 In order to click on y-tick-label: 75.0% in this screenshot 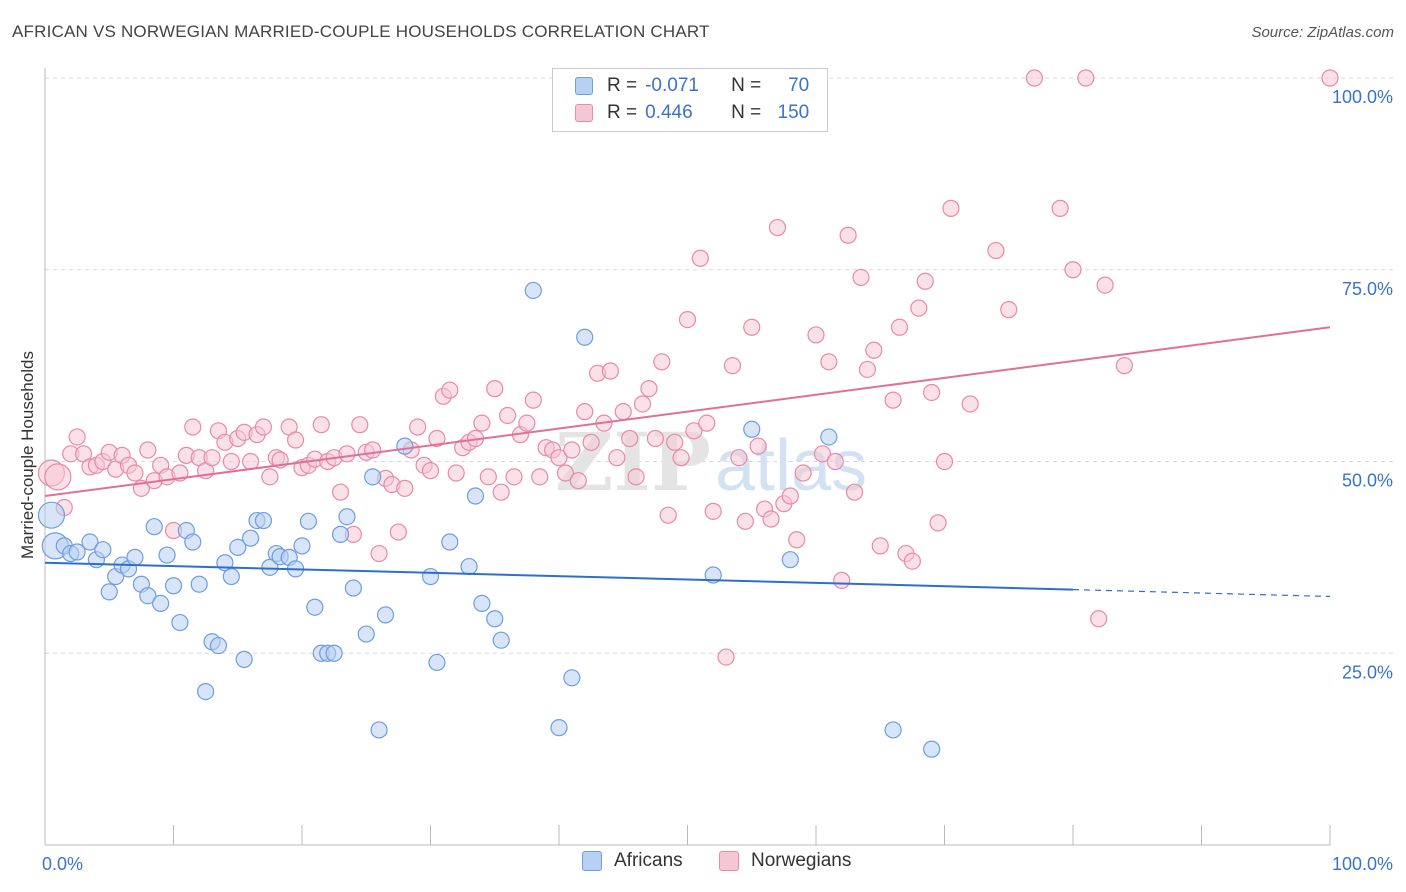, I will do `click(1367, 289)`.